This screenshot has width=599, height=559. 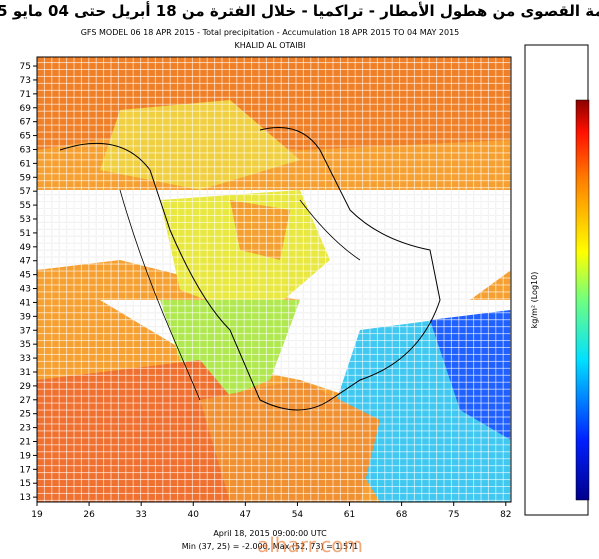 What do you see at coordinates (270, 533) in the screenshot?
I see `footer-date: April 18, 2015 09:00:00 UTC` at bounding box center [270, 533].